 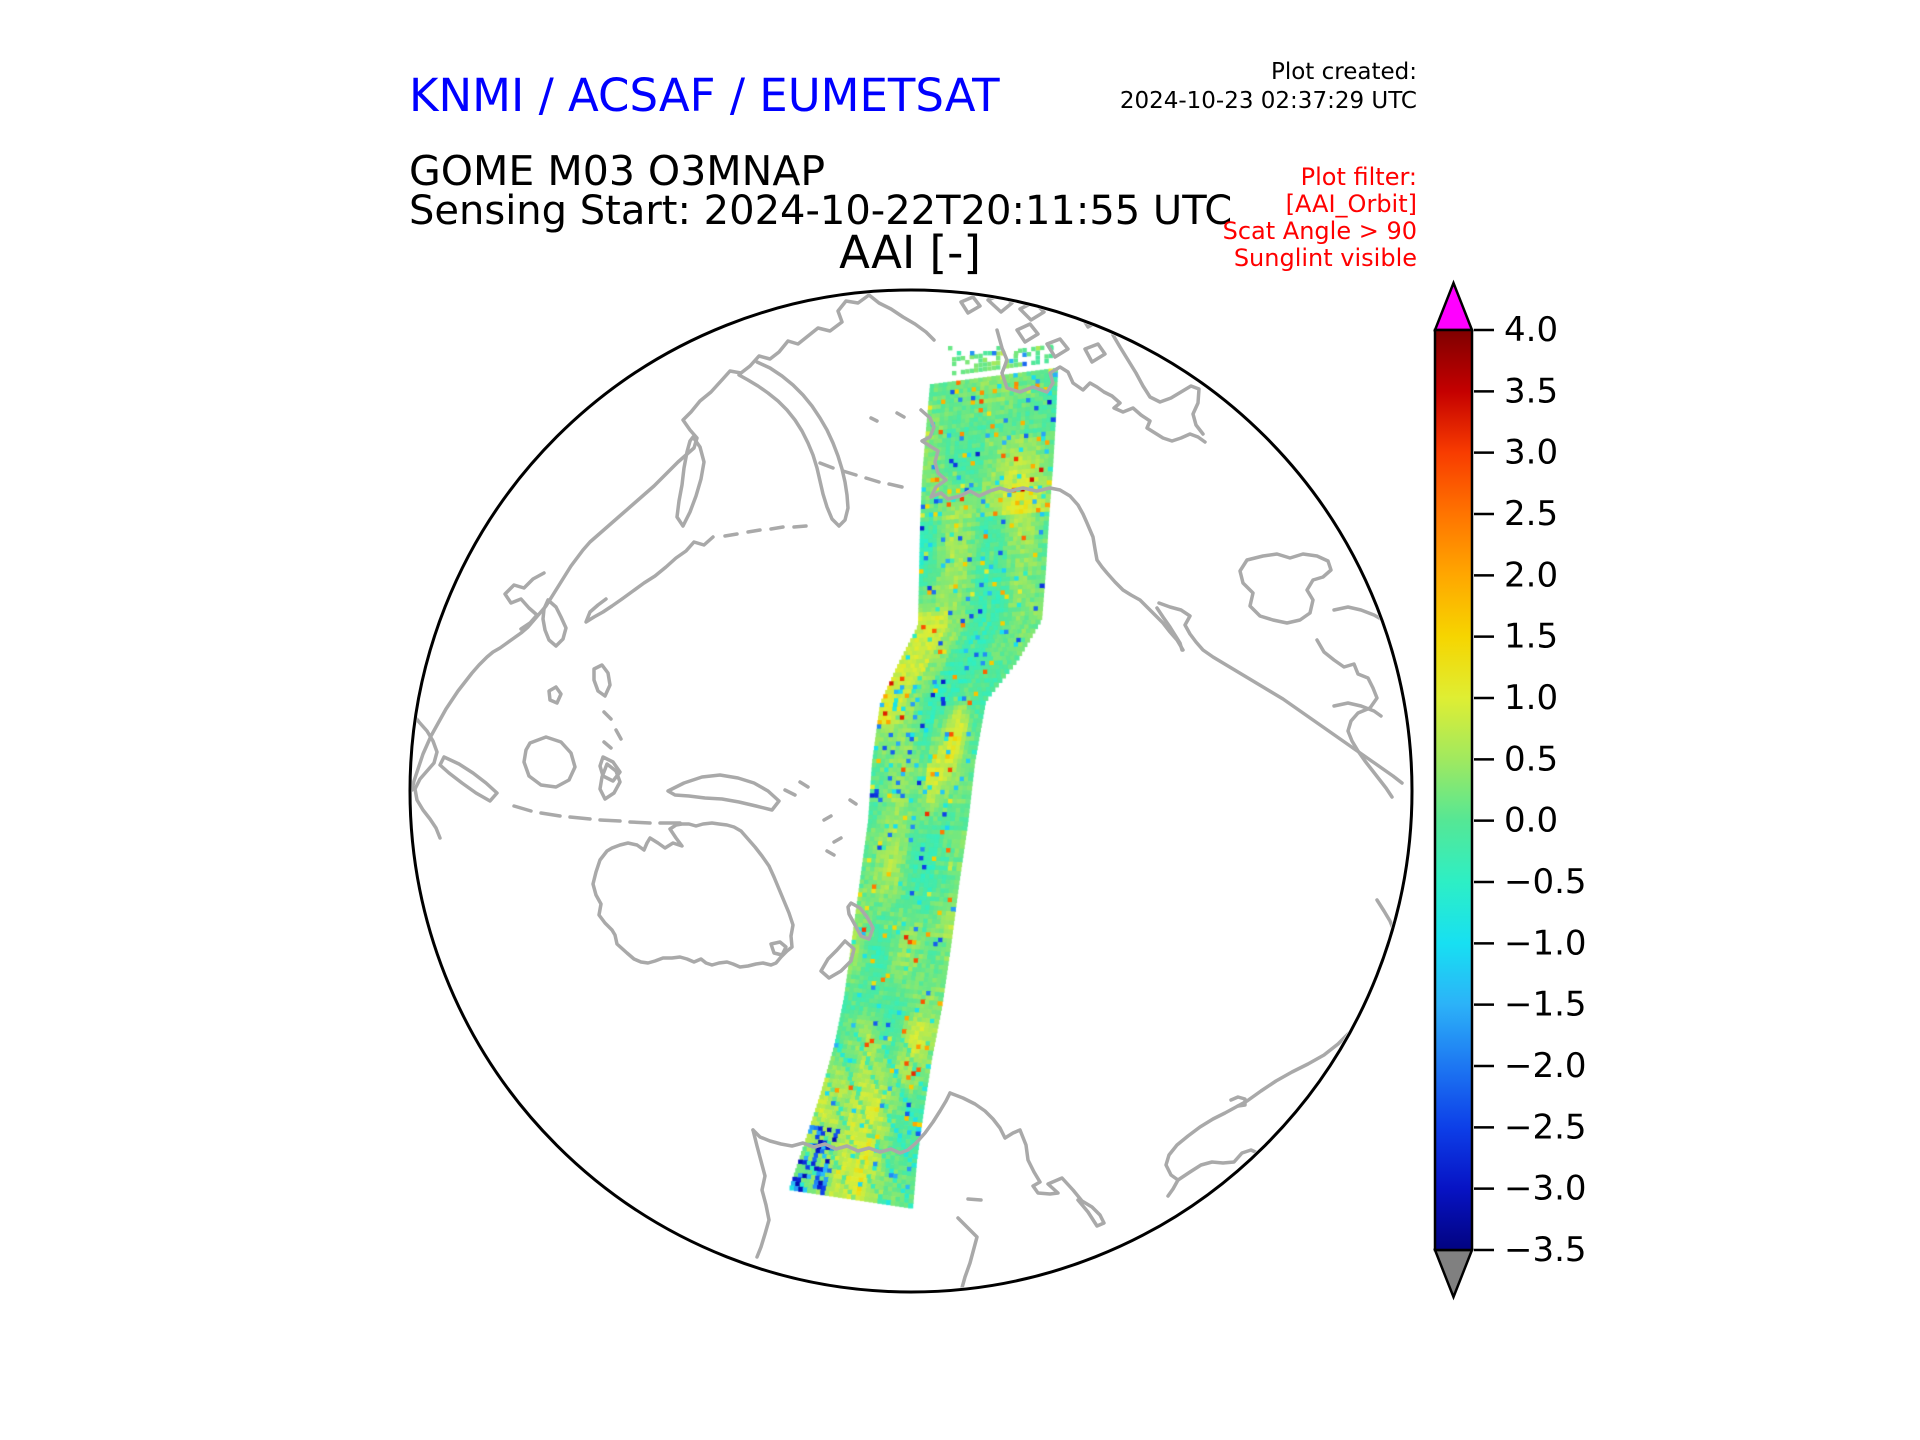 I want to click on coastline-bering-coast, so click(x=901, y=317).